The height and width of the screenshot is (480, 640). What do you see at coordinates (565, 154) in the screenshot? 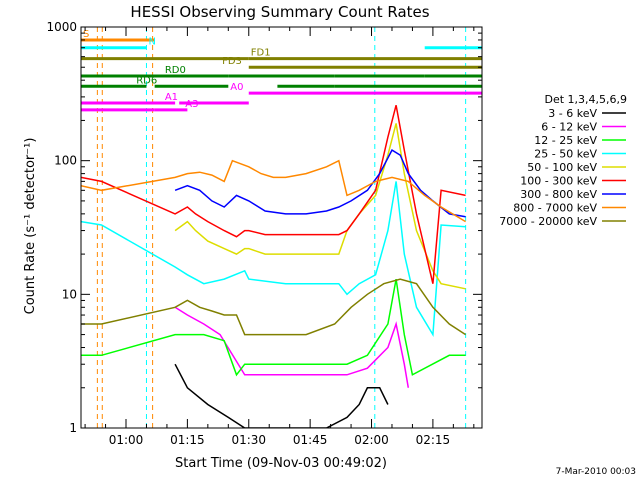
I see `legend-entry: 25 - 50 keV` at bounding box center [565, 154].